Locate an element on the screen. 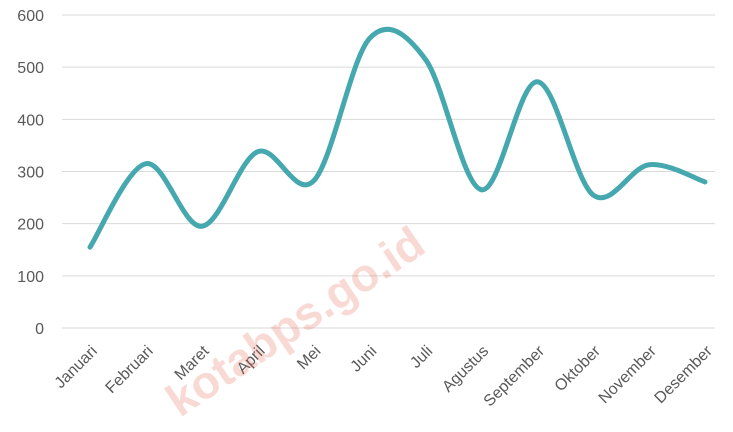 The image size is (733, 432). x-tick-label: November is located at coordinates (628, 374).